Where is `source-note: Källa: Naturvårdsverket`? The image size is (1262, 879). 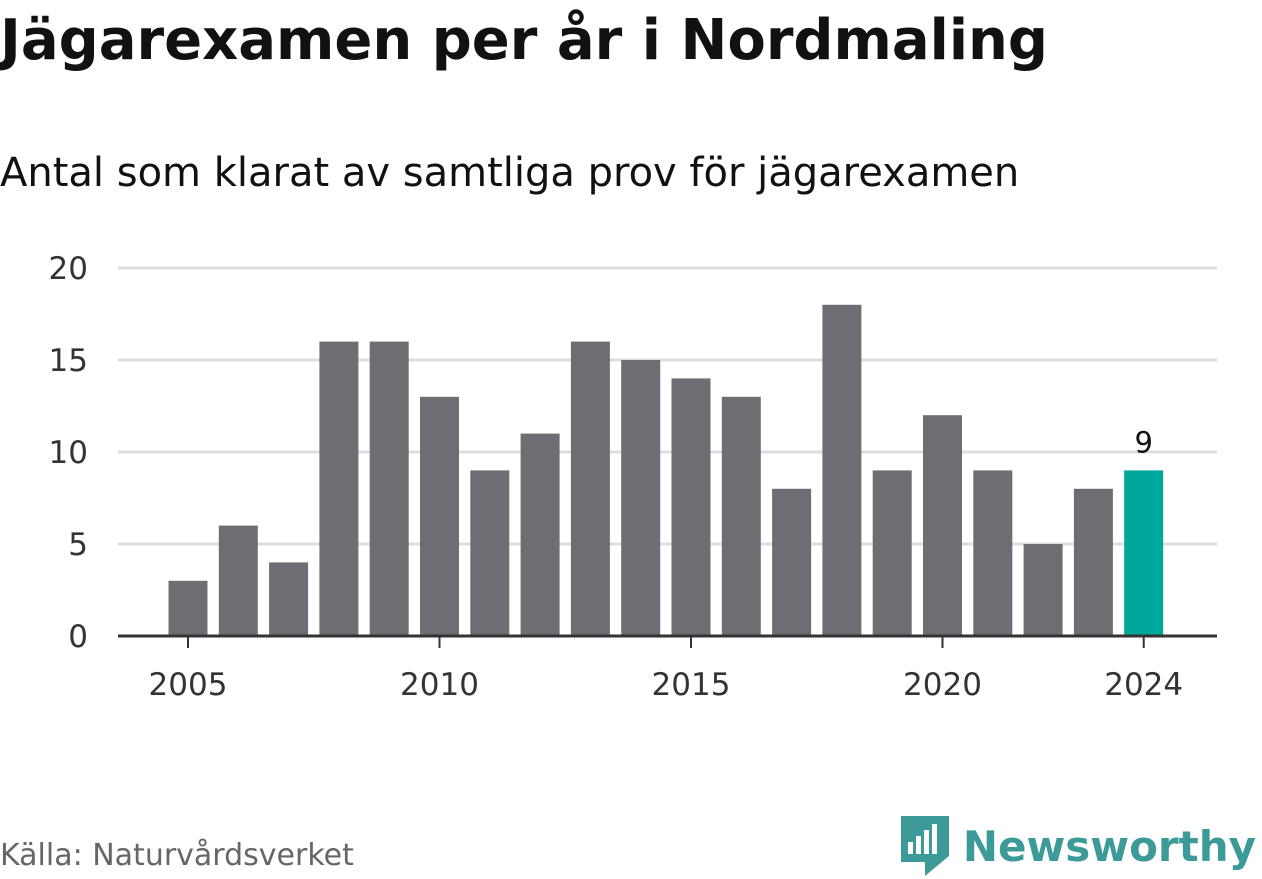
source-note: Källa: Naturvårdsverket is located at coordinates (177, 855).